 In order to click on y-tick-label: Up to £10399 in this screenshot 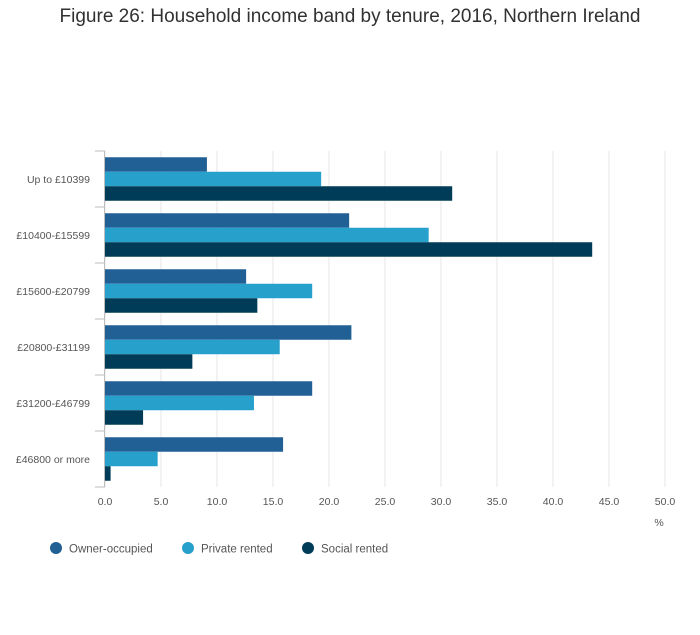, I will do `click(58, 180)`.